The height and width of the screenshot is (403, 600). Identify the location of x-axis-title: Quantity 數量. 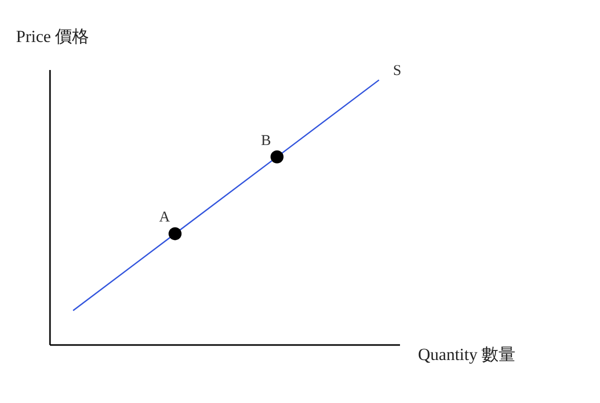
(467, 354).